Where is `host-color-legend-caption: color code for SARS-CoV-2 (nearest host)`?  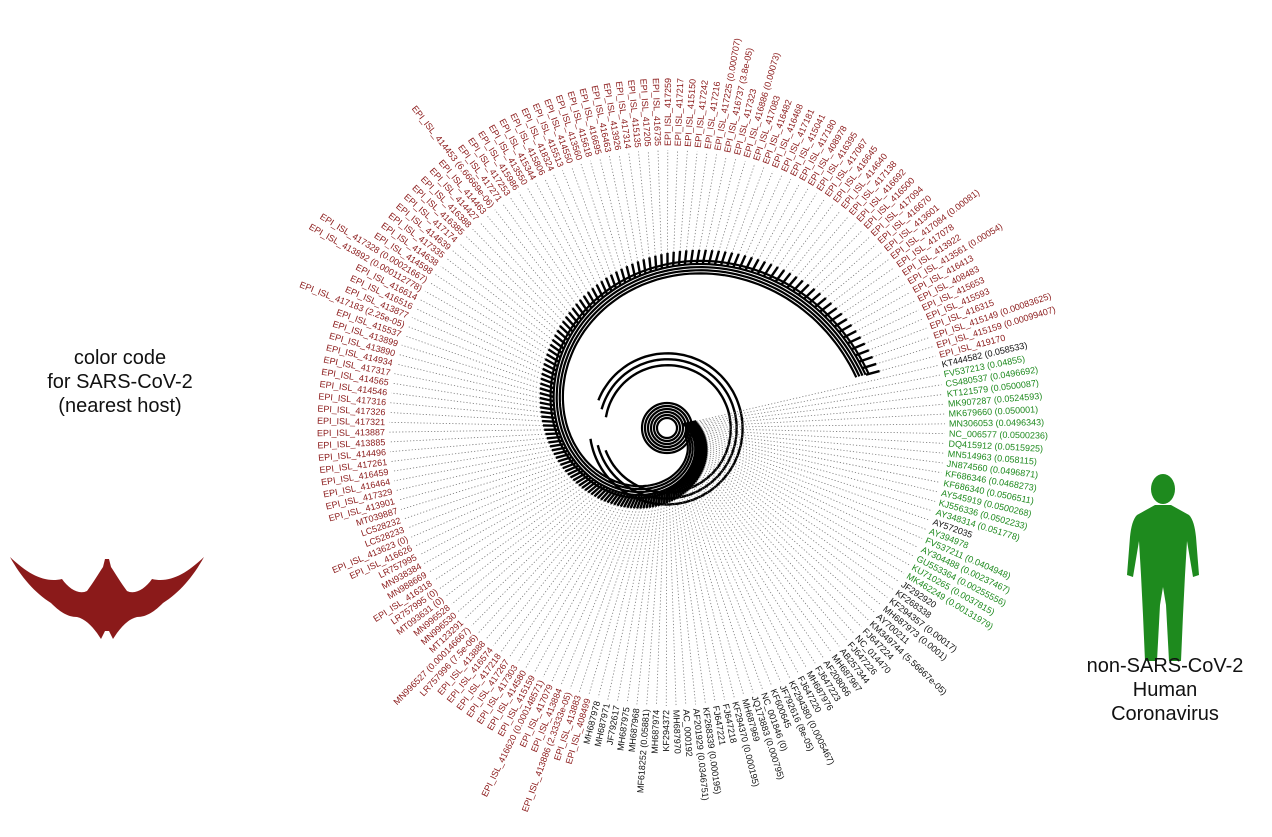
host-color-legend-caption: color code for SARS-CoV-2 (nearest host) is located at coordinates (120, 382).